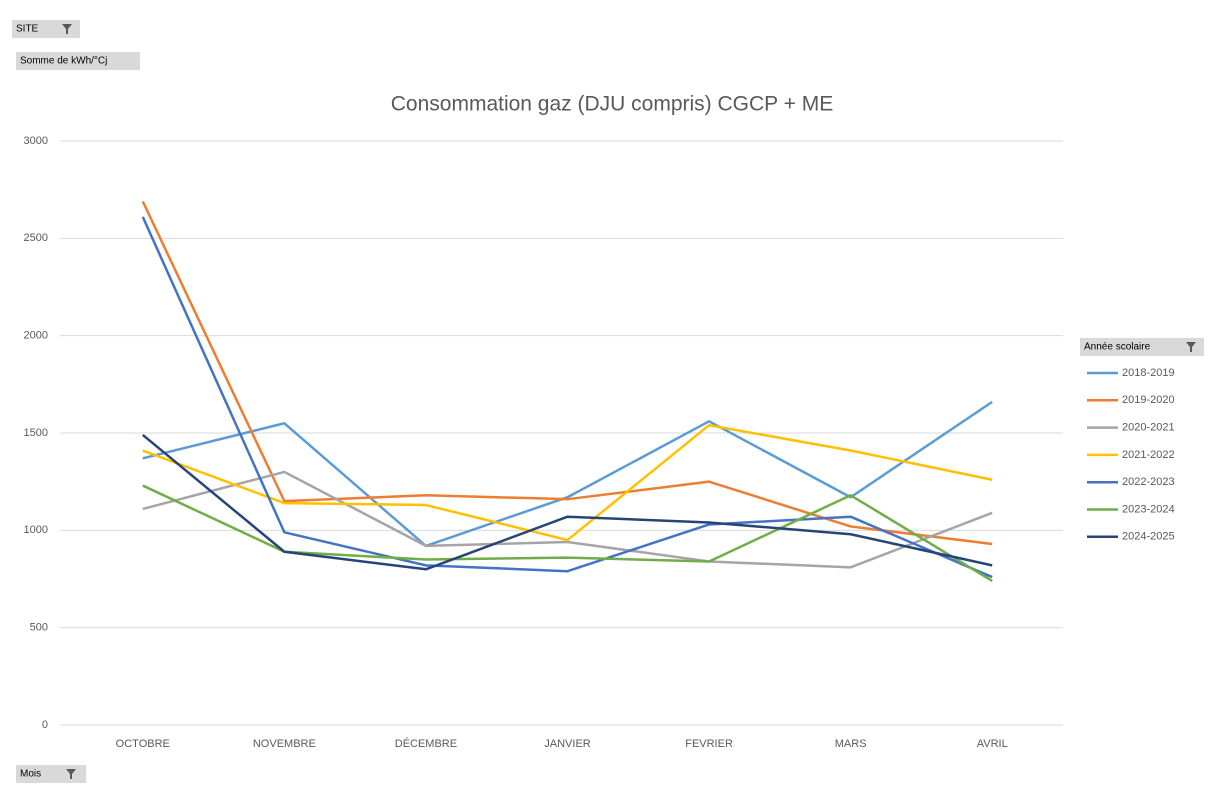 The image size is (1213, 789). I want to click on x-tick-label: OCTOBRE, so click(143, 744).